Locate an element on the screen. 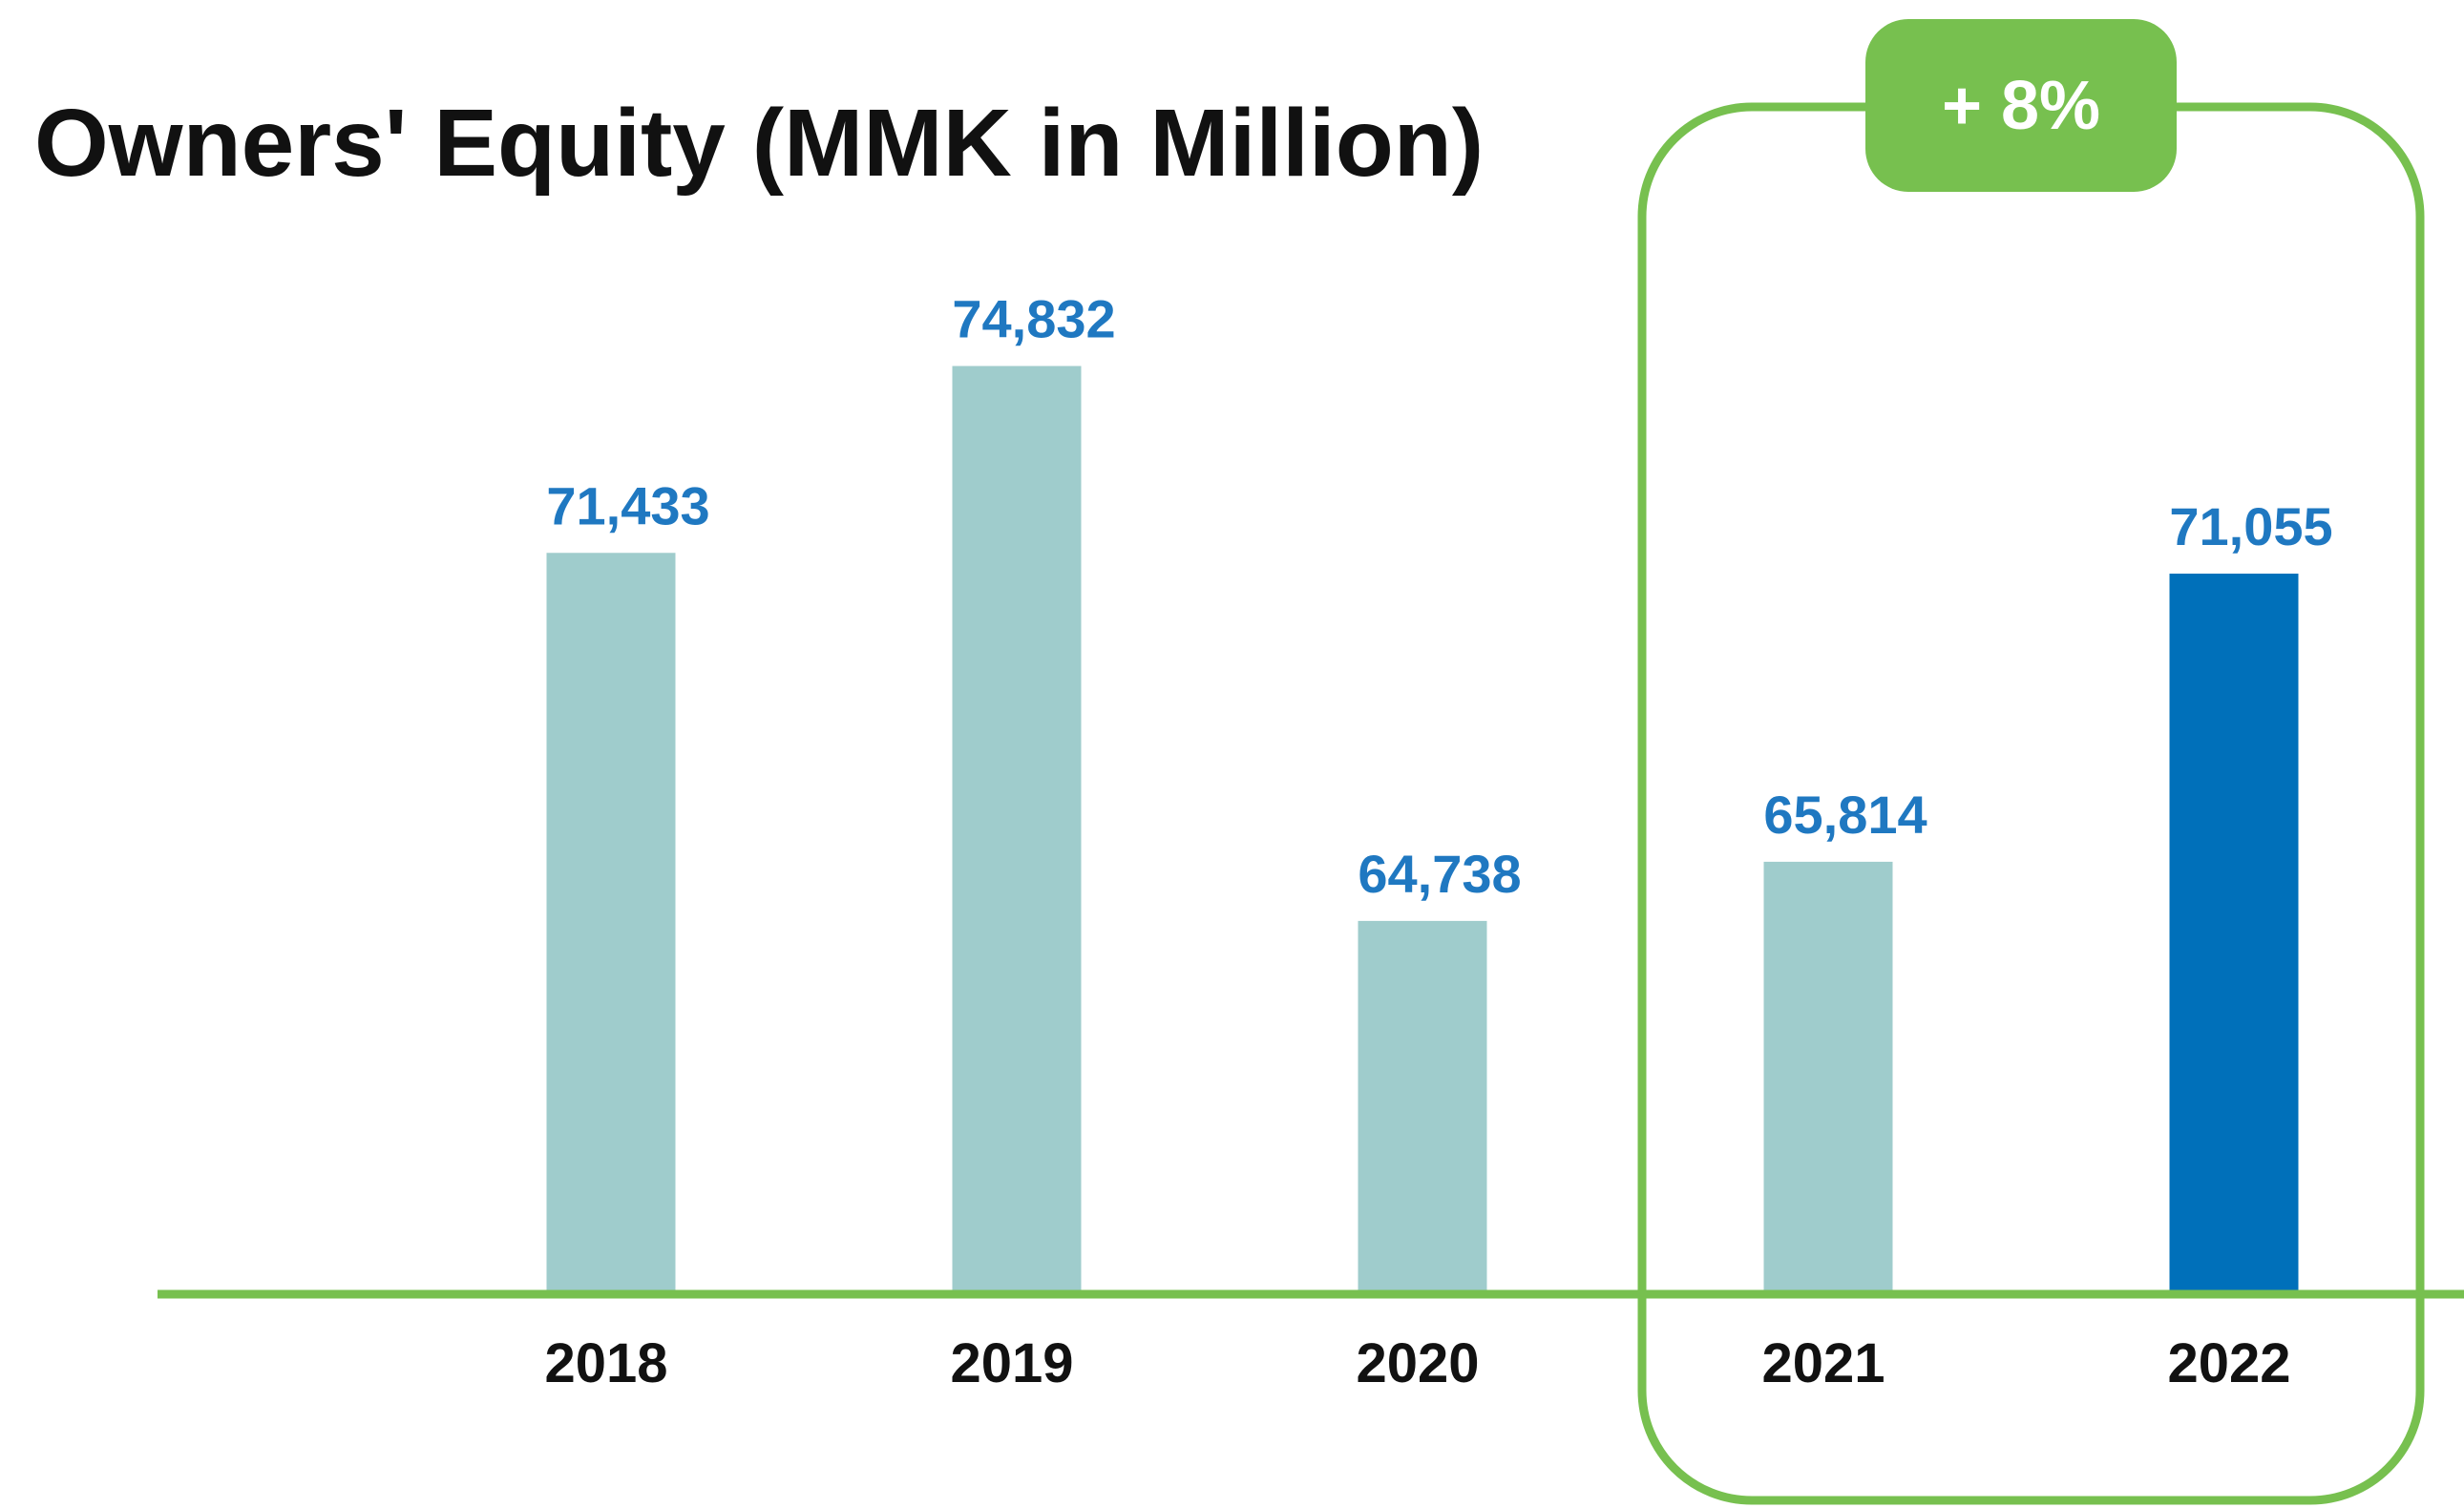 The height and width of the screenshot is (1508, 2464). x-tick-label: 2019 is located at coordinates (1011, 1363).